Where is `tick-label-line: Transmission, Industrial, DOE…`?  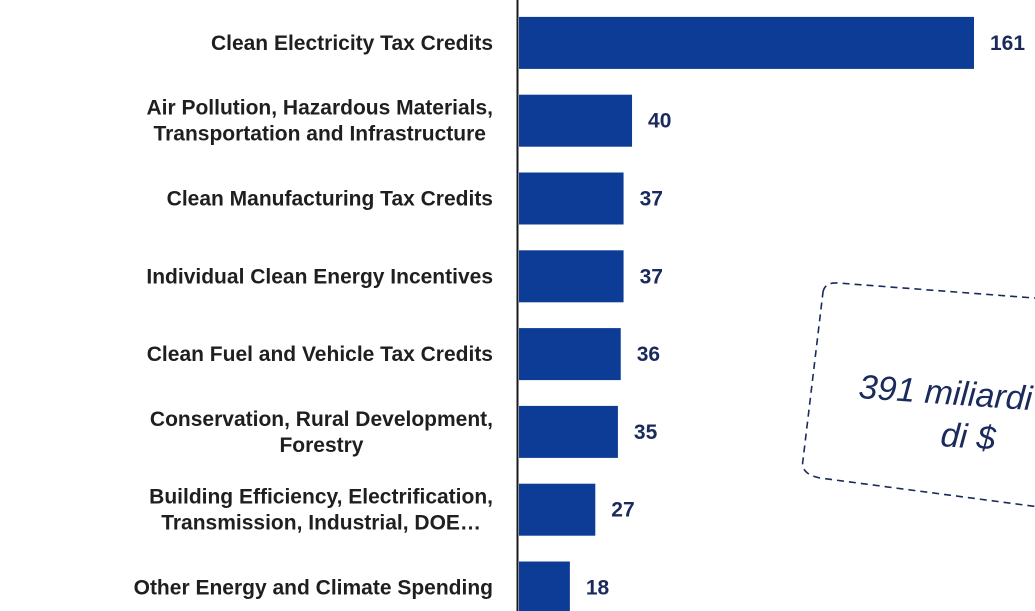 tick-label-line: Transmission, Industrial, DOE… is located at coordinates (321, 523).